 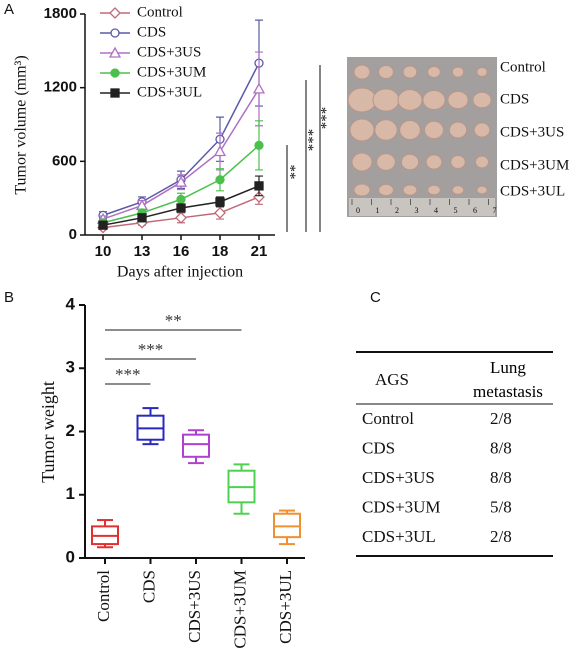 I want to click on panel-label: B, so click(x=9, y=297).